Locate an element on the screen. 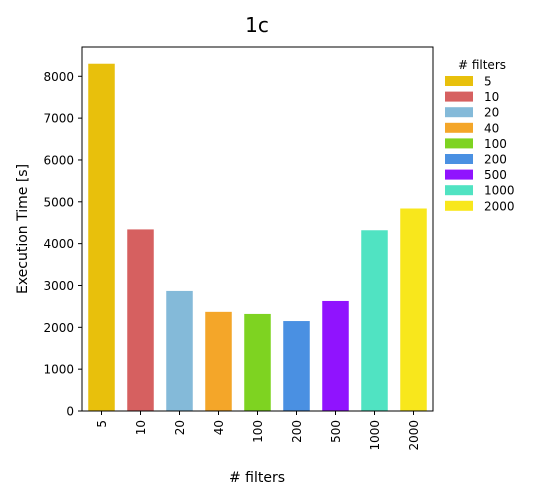 This screenshot has height=504, width=540. legend-label: 1000 is located at coordinates (499, 191).